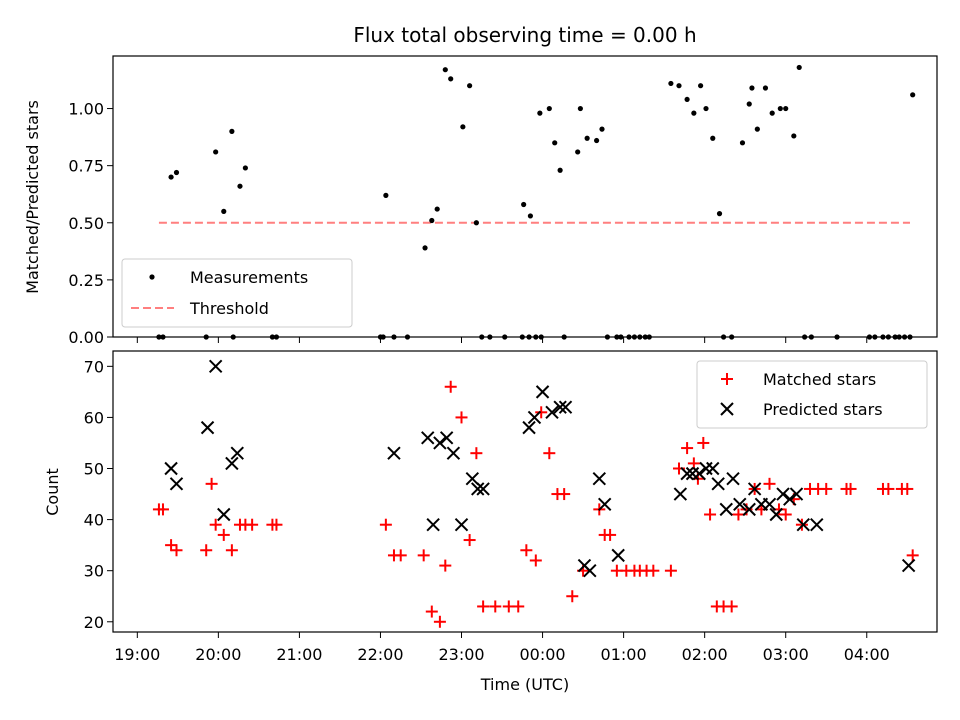 The height and width of the screenshot is (720, 960). What do you see at coordinates (461, 654) in the screenshot?
I see `x-tick-label: 23:00` at bounding box center [461, 654].